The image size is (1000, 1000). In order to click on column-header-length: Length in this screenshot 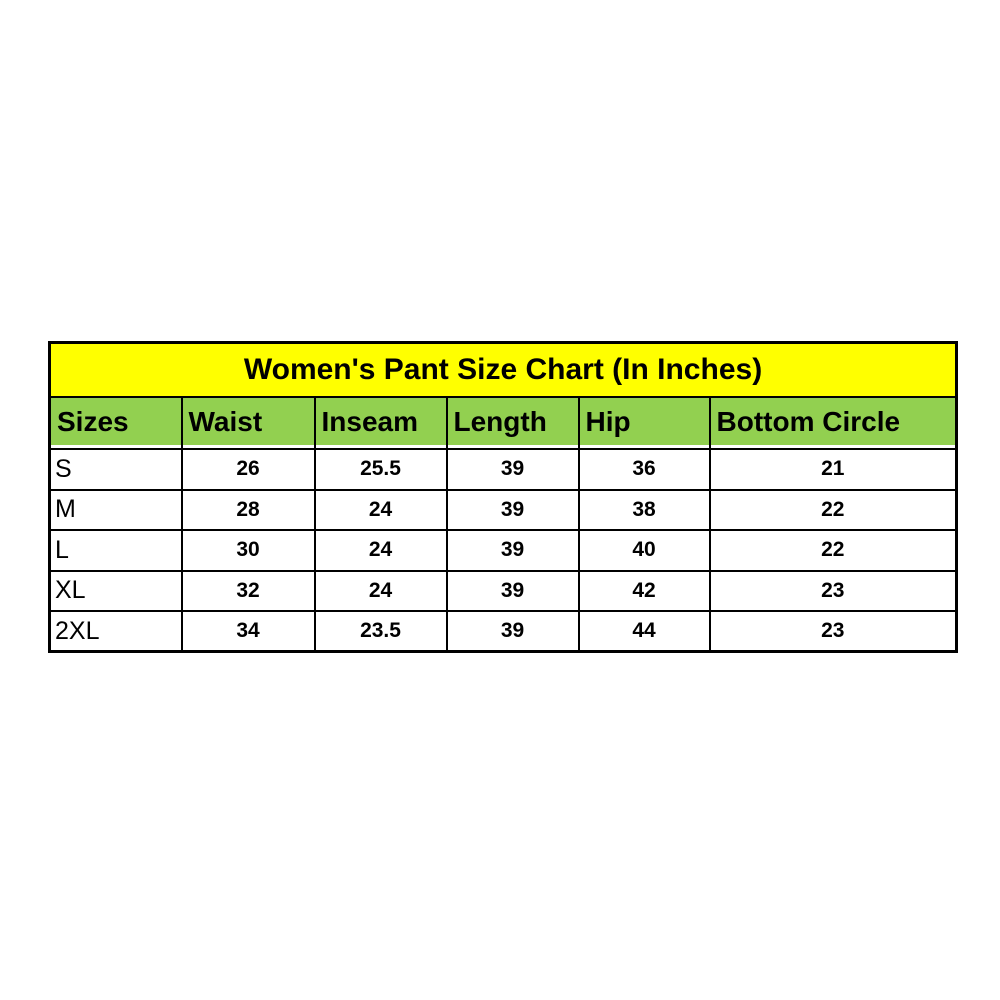, I will do `click(512, 423)`.